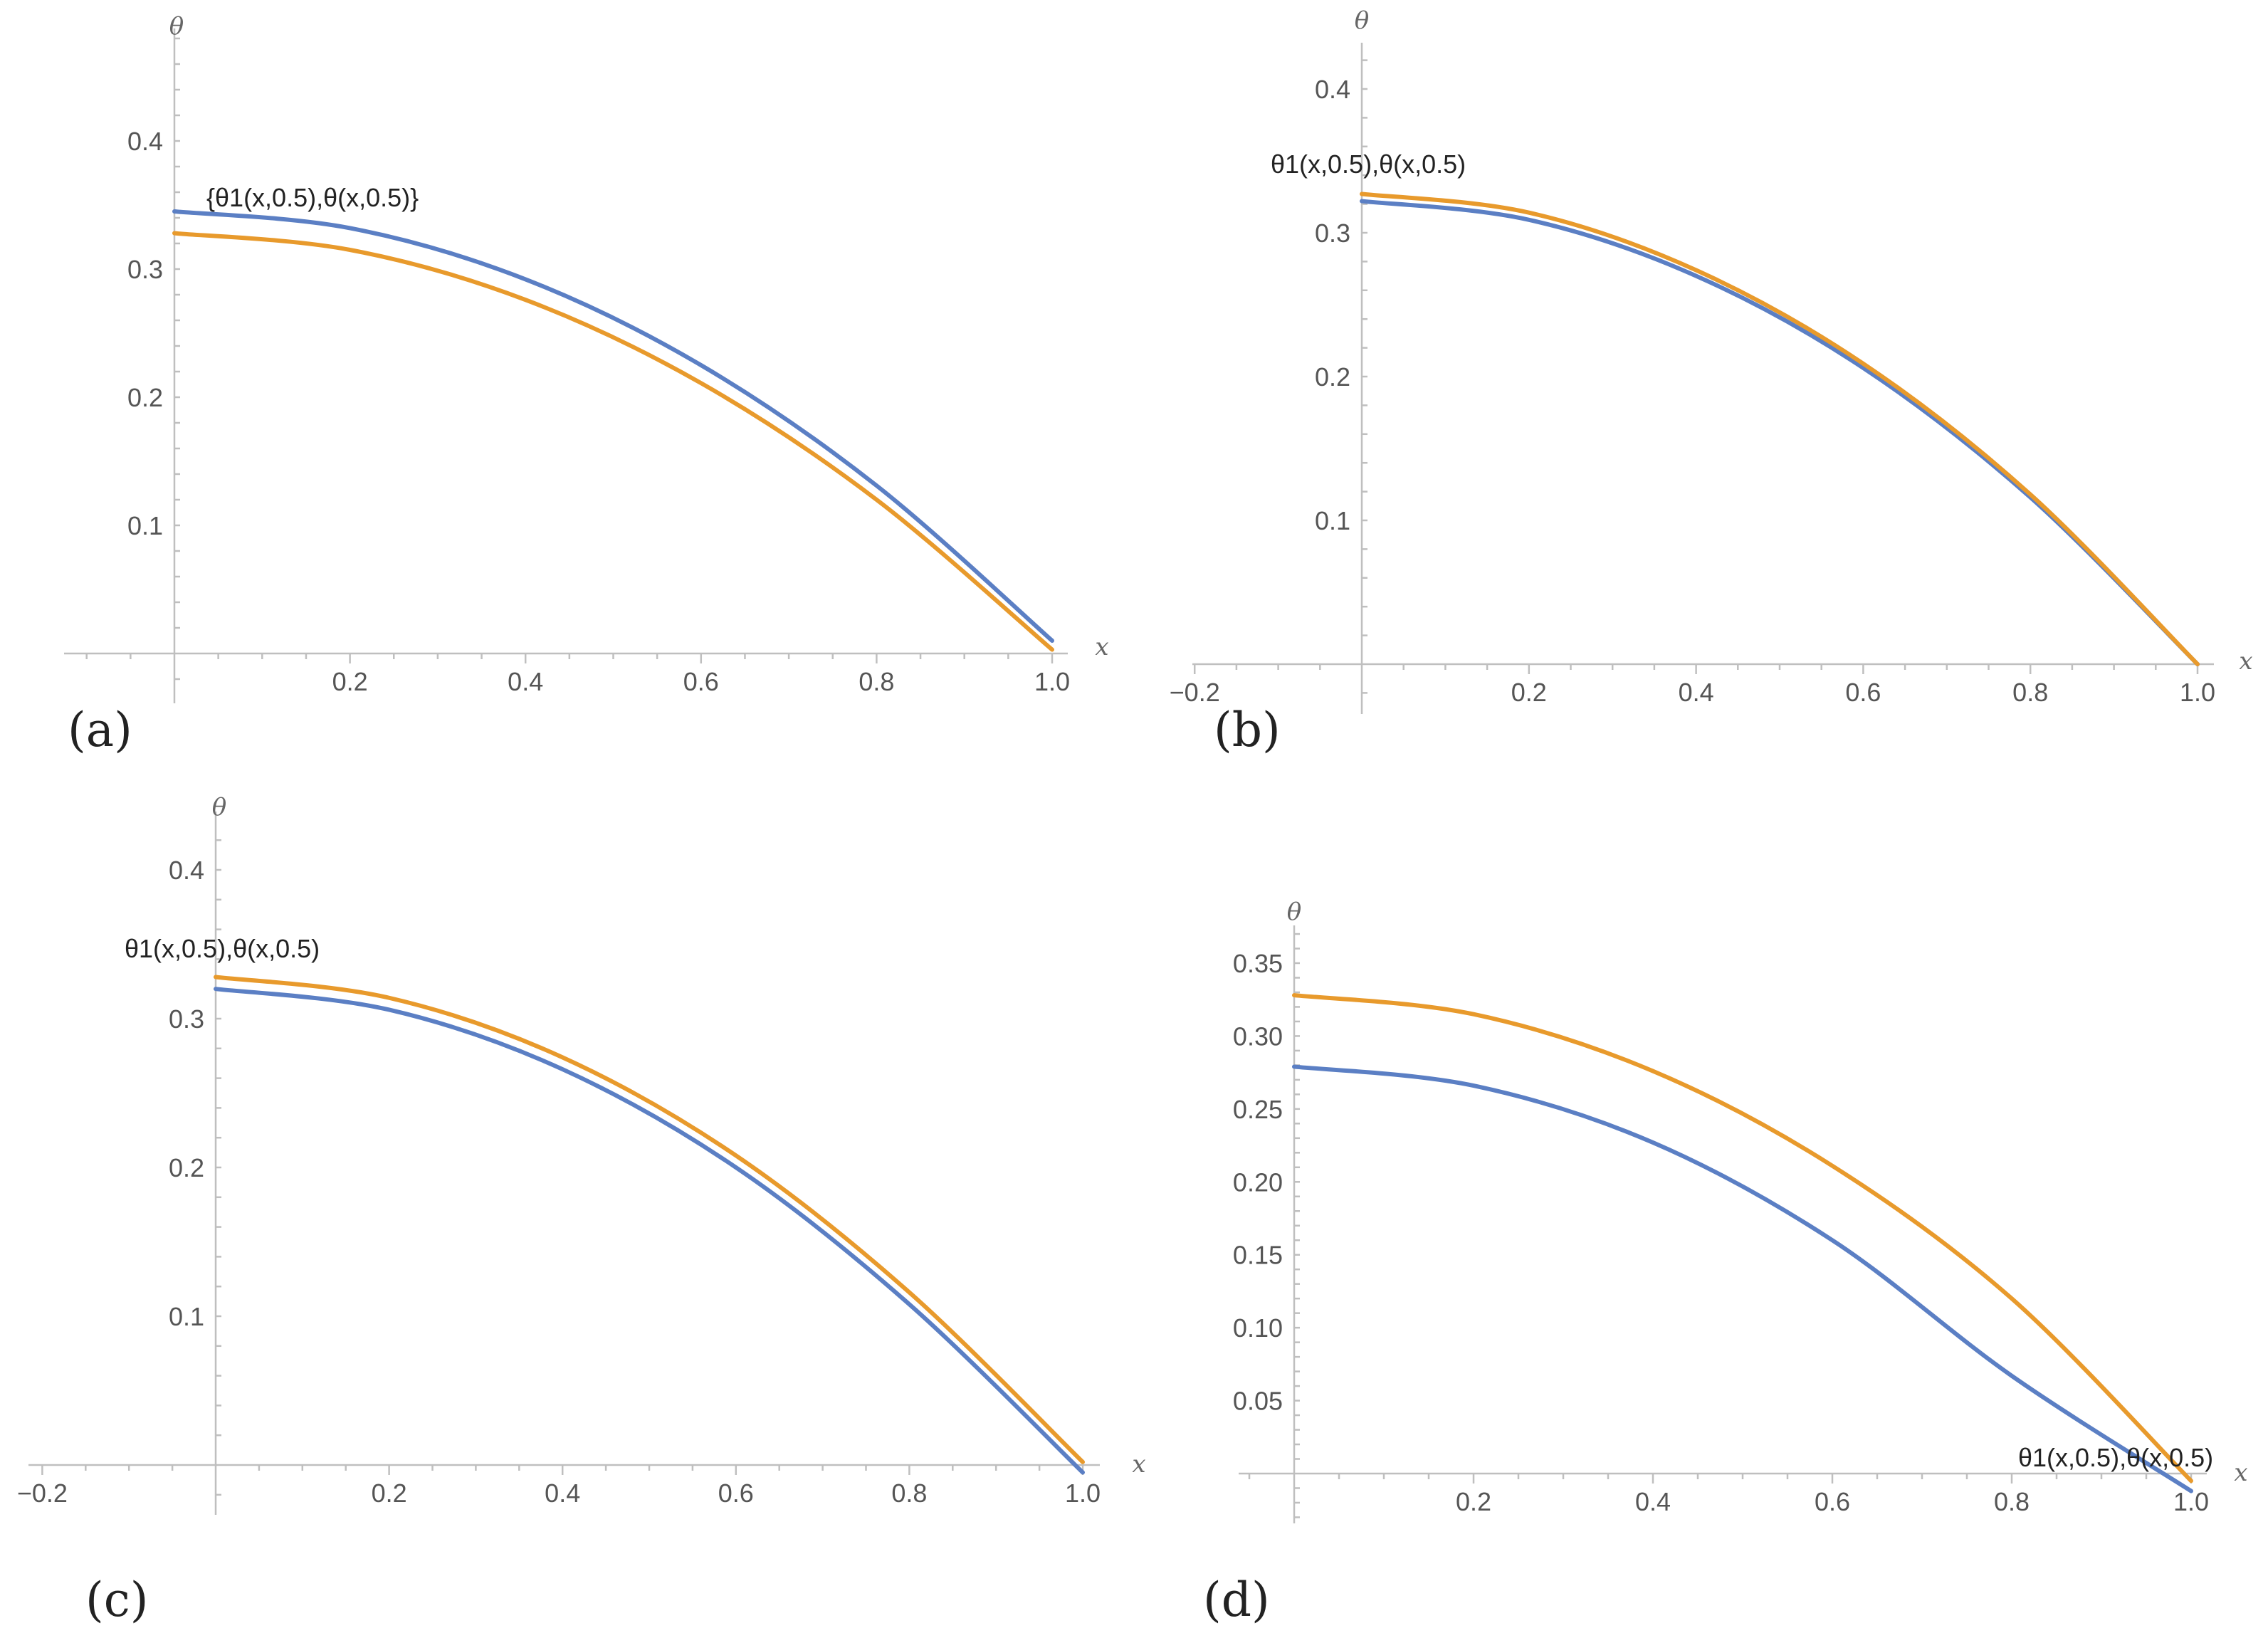 This screenshot has height=1633, width=2268. Describe the element at coordinates (1258, 1328) in the screenshot. I see `y-tick-label: 0.10` at that location.